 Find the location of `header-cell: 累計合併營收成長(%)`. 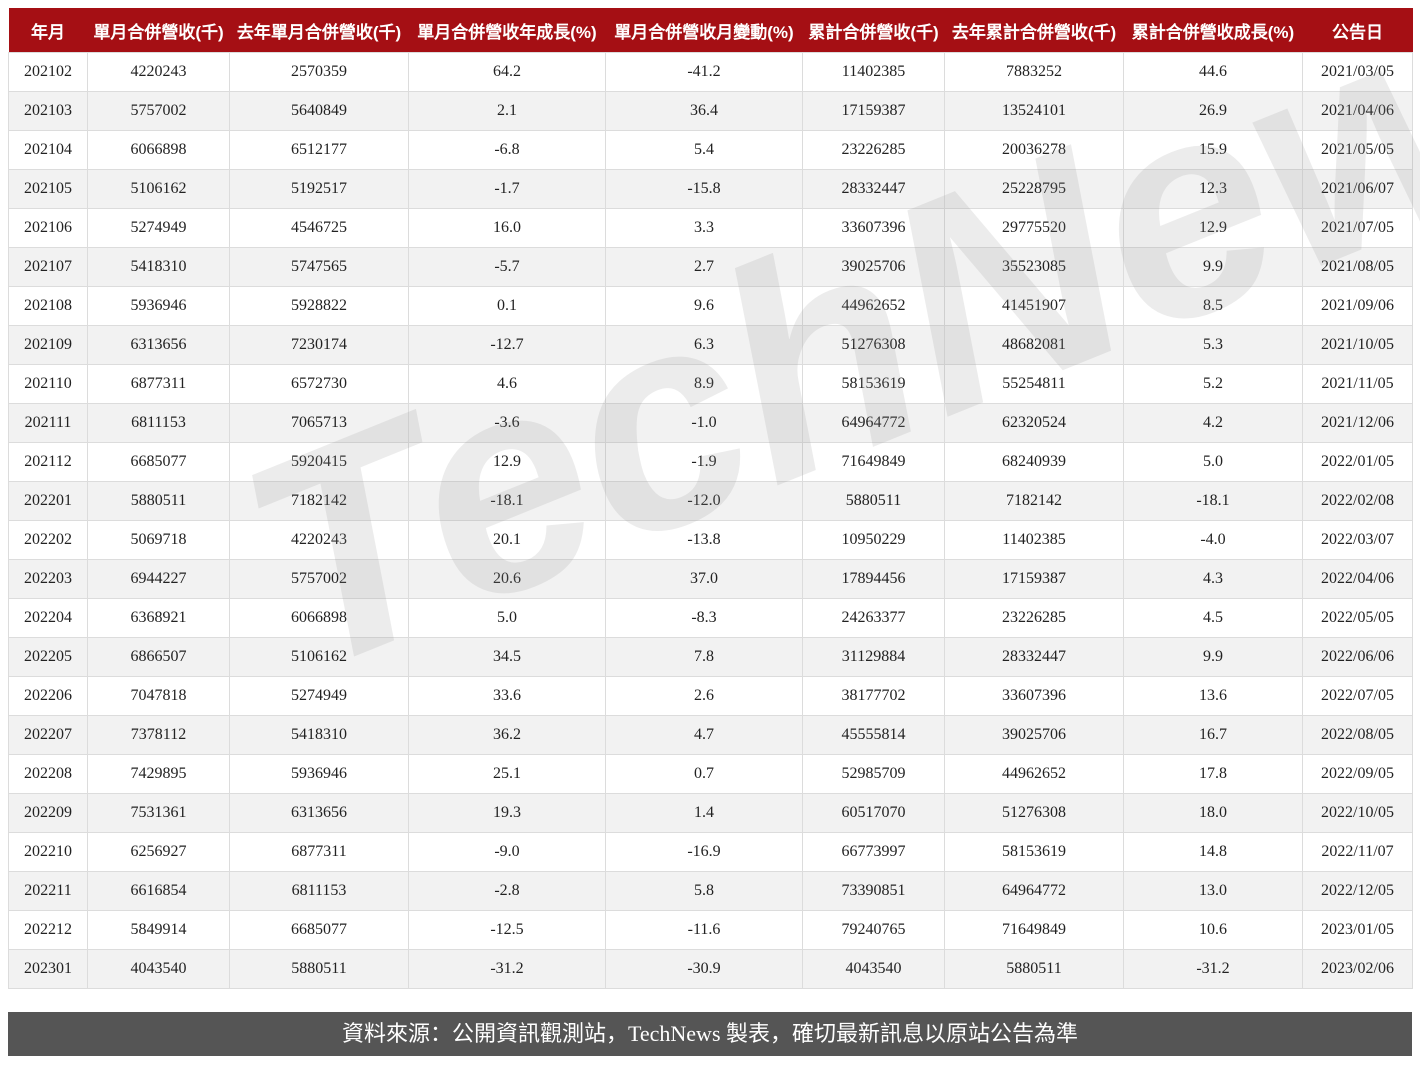

header-cell: 累計合併營收成長(%) is located at coordinates (1213, 30).